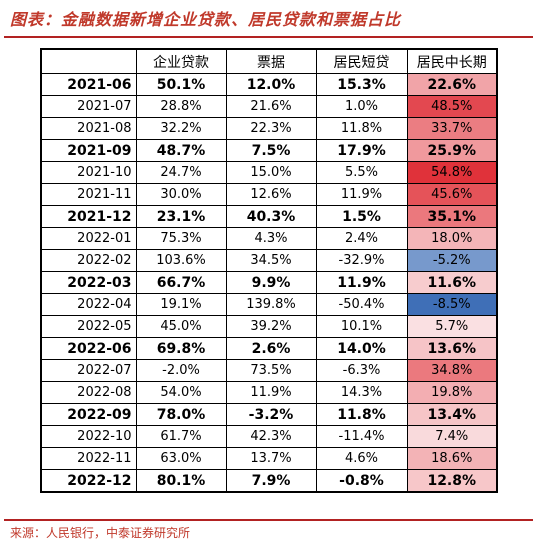  I want to click on row-label: 2022-05, so click(88, 326).